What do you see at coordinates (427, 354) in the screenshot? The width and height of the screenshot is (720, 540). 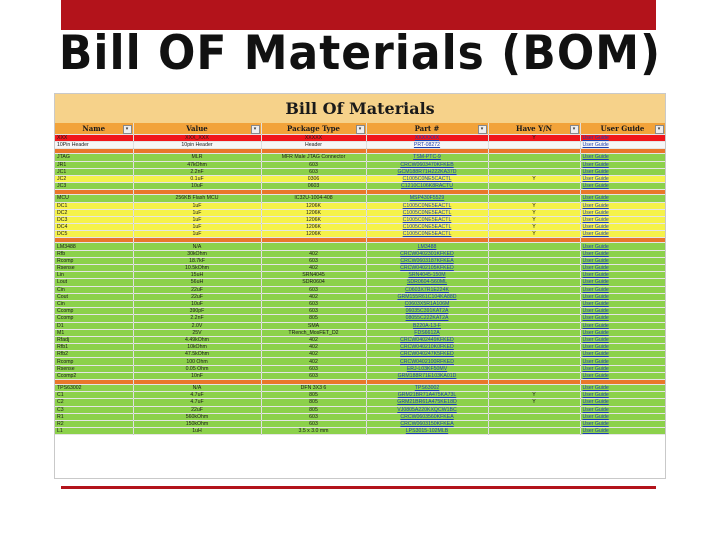 I see `cell-part-number: CRCW040247K5FKED` at bounding box center [427, 354].